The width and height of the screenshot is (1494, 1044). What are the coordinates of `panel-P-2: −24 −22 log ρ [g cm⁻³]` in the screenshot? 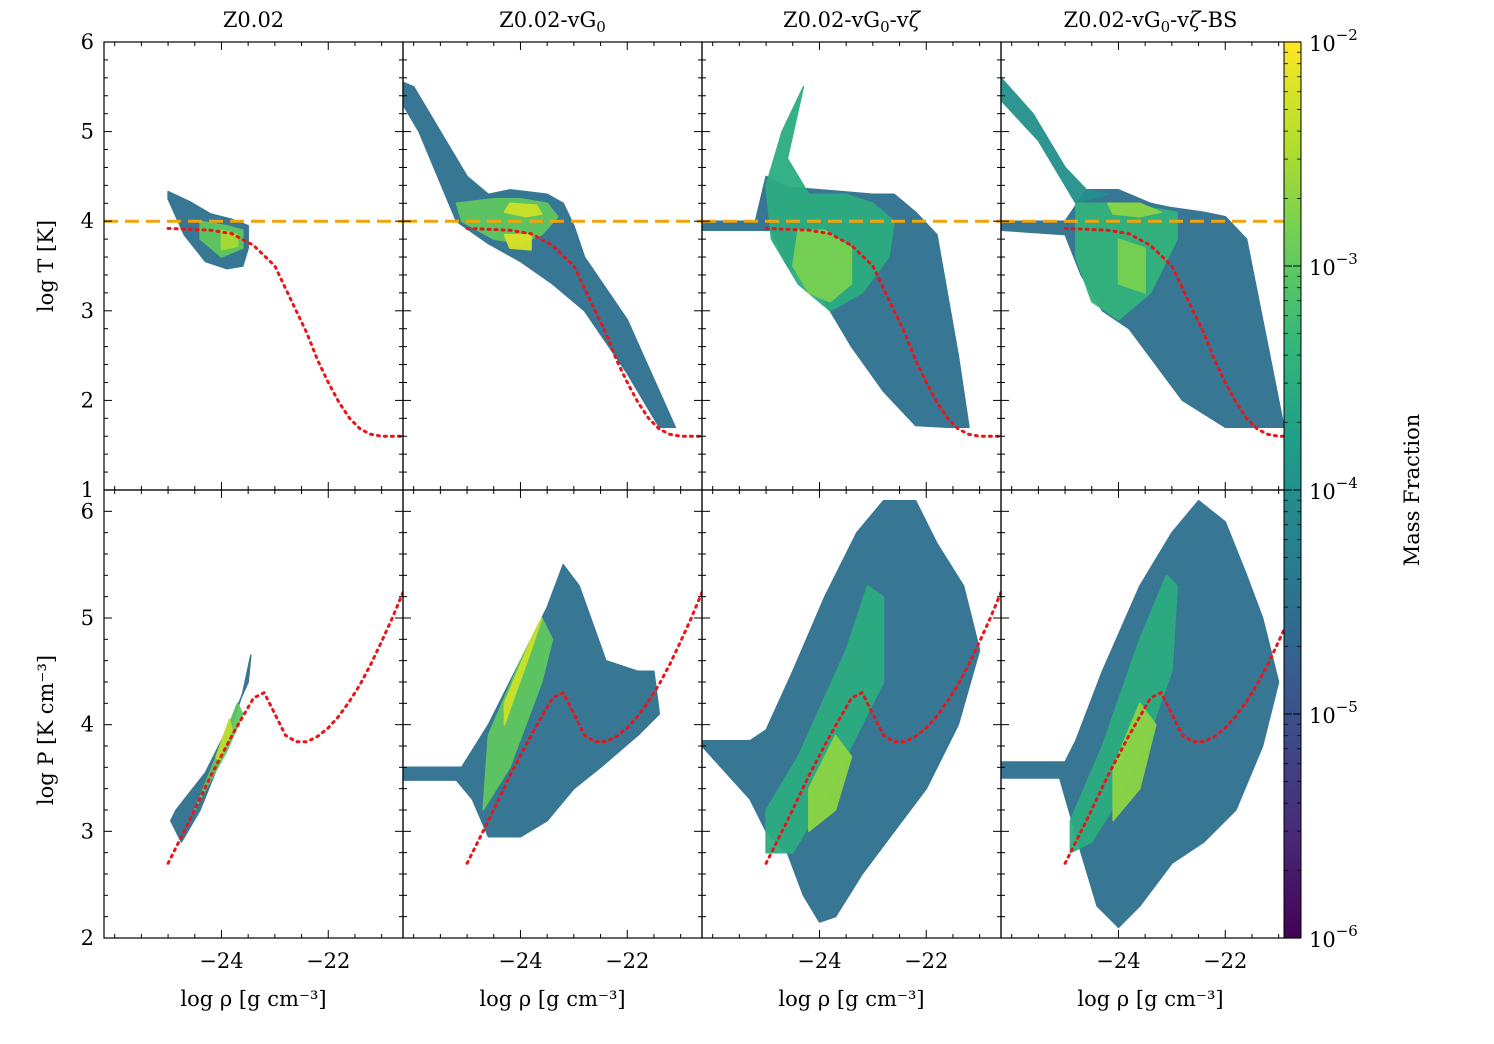 It's located at (552, 750).